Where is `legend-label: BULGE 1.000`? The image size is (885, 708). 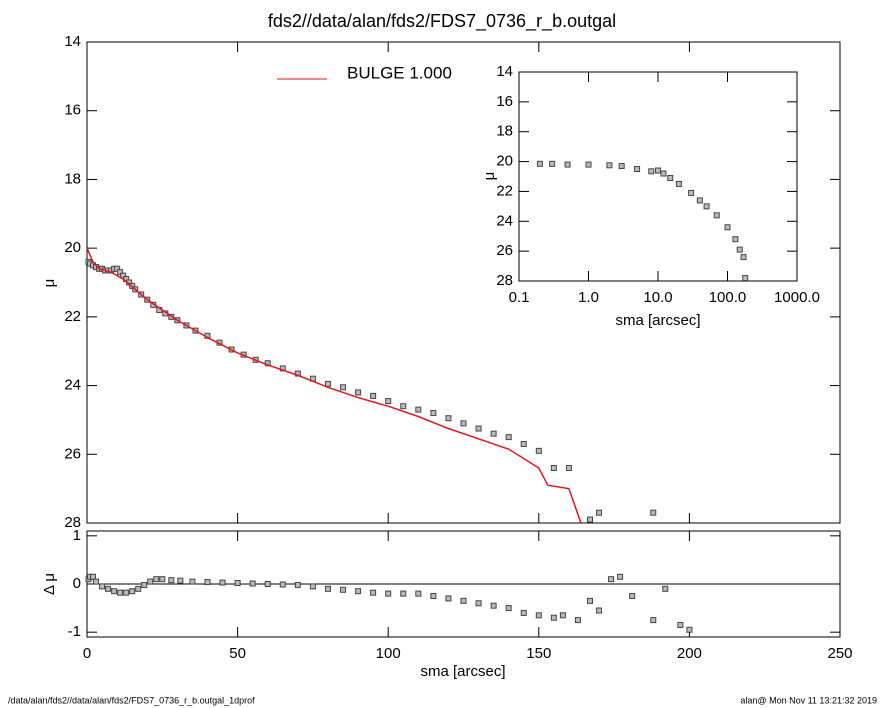 legend-label: BULGE 1.000 is located at coordinates (399, 72).